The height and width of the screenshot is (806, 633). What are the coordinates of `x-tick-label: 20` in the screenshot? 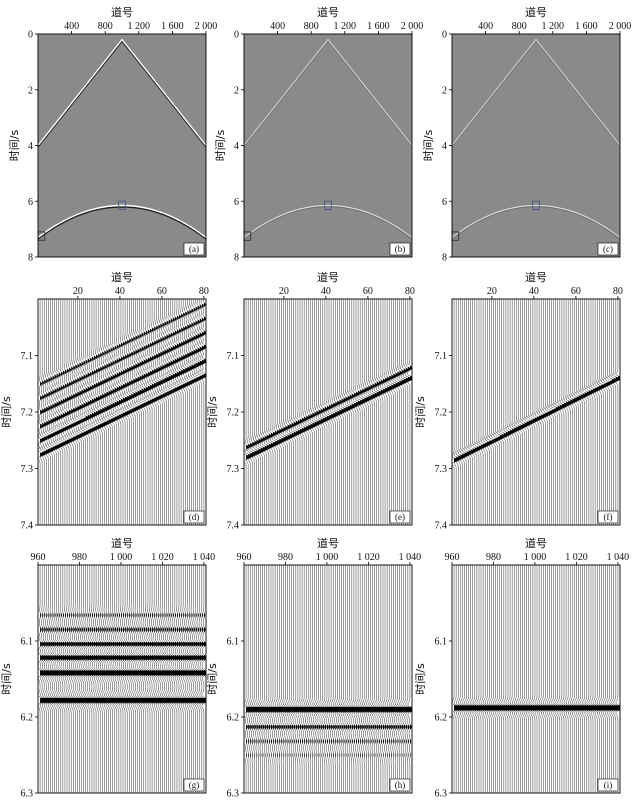 It's located at (284, 291).